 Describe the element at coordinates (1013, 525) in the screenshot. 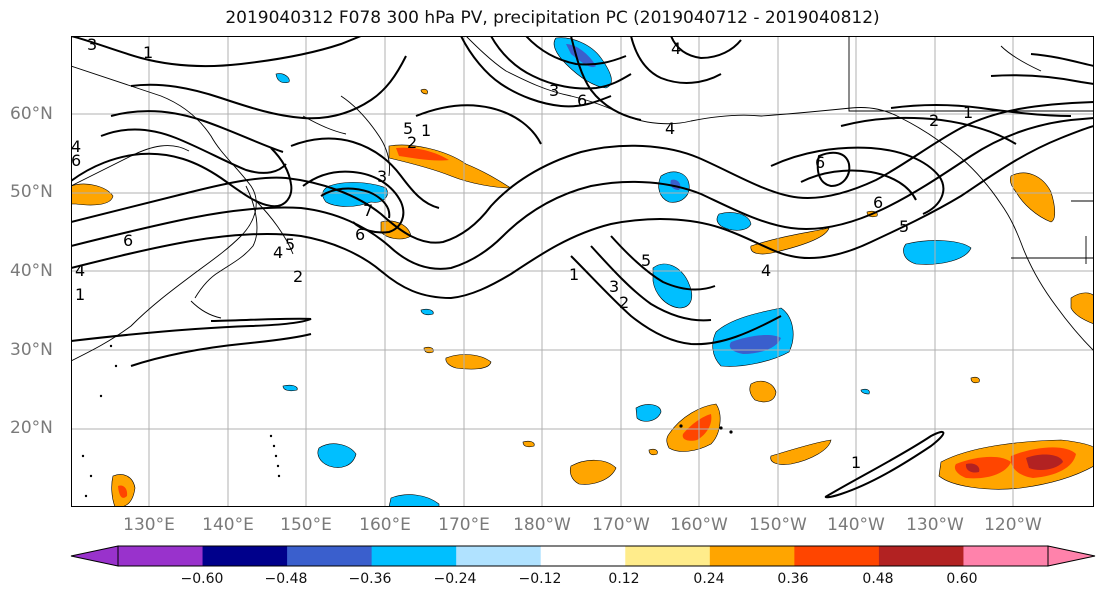

I see `lon-label-120w: 120°W` at that location.